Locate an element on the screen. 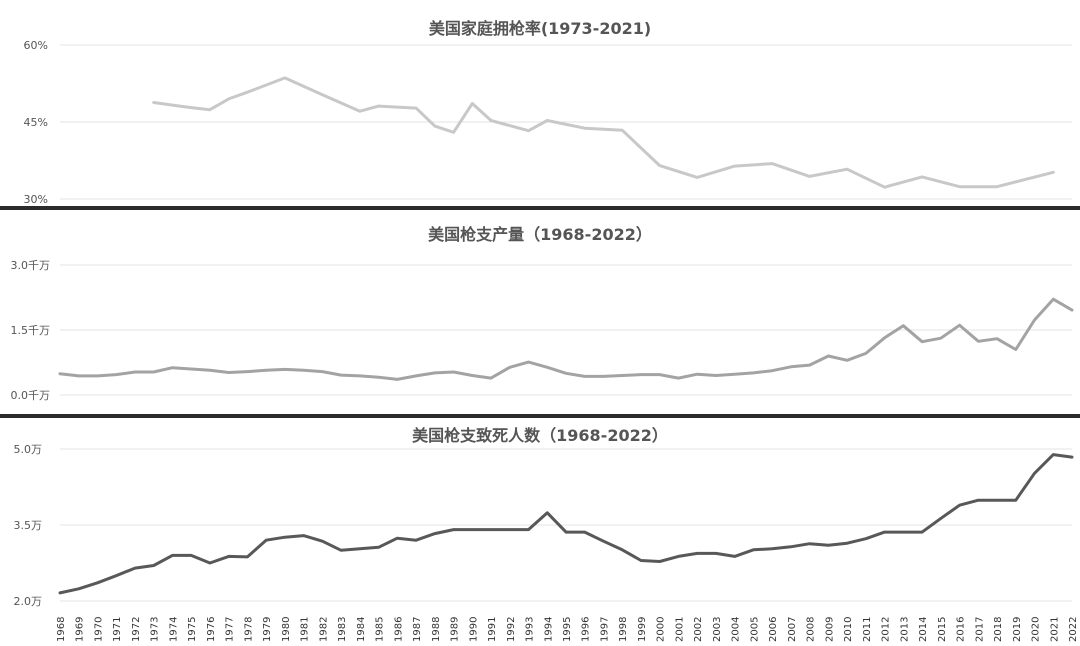 This screenshot has height=646, width=1080. x-tick-label: 2015 is located at coordinates (942, 629).